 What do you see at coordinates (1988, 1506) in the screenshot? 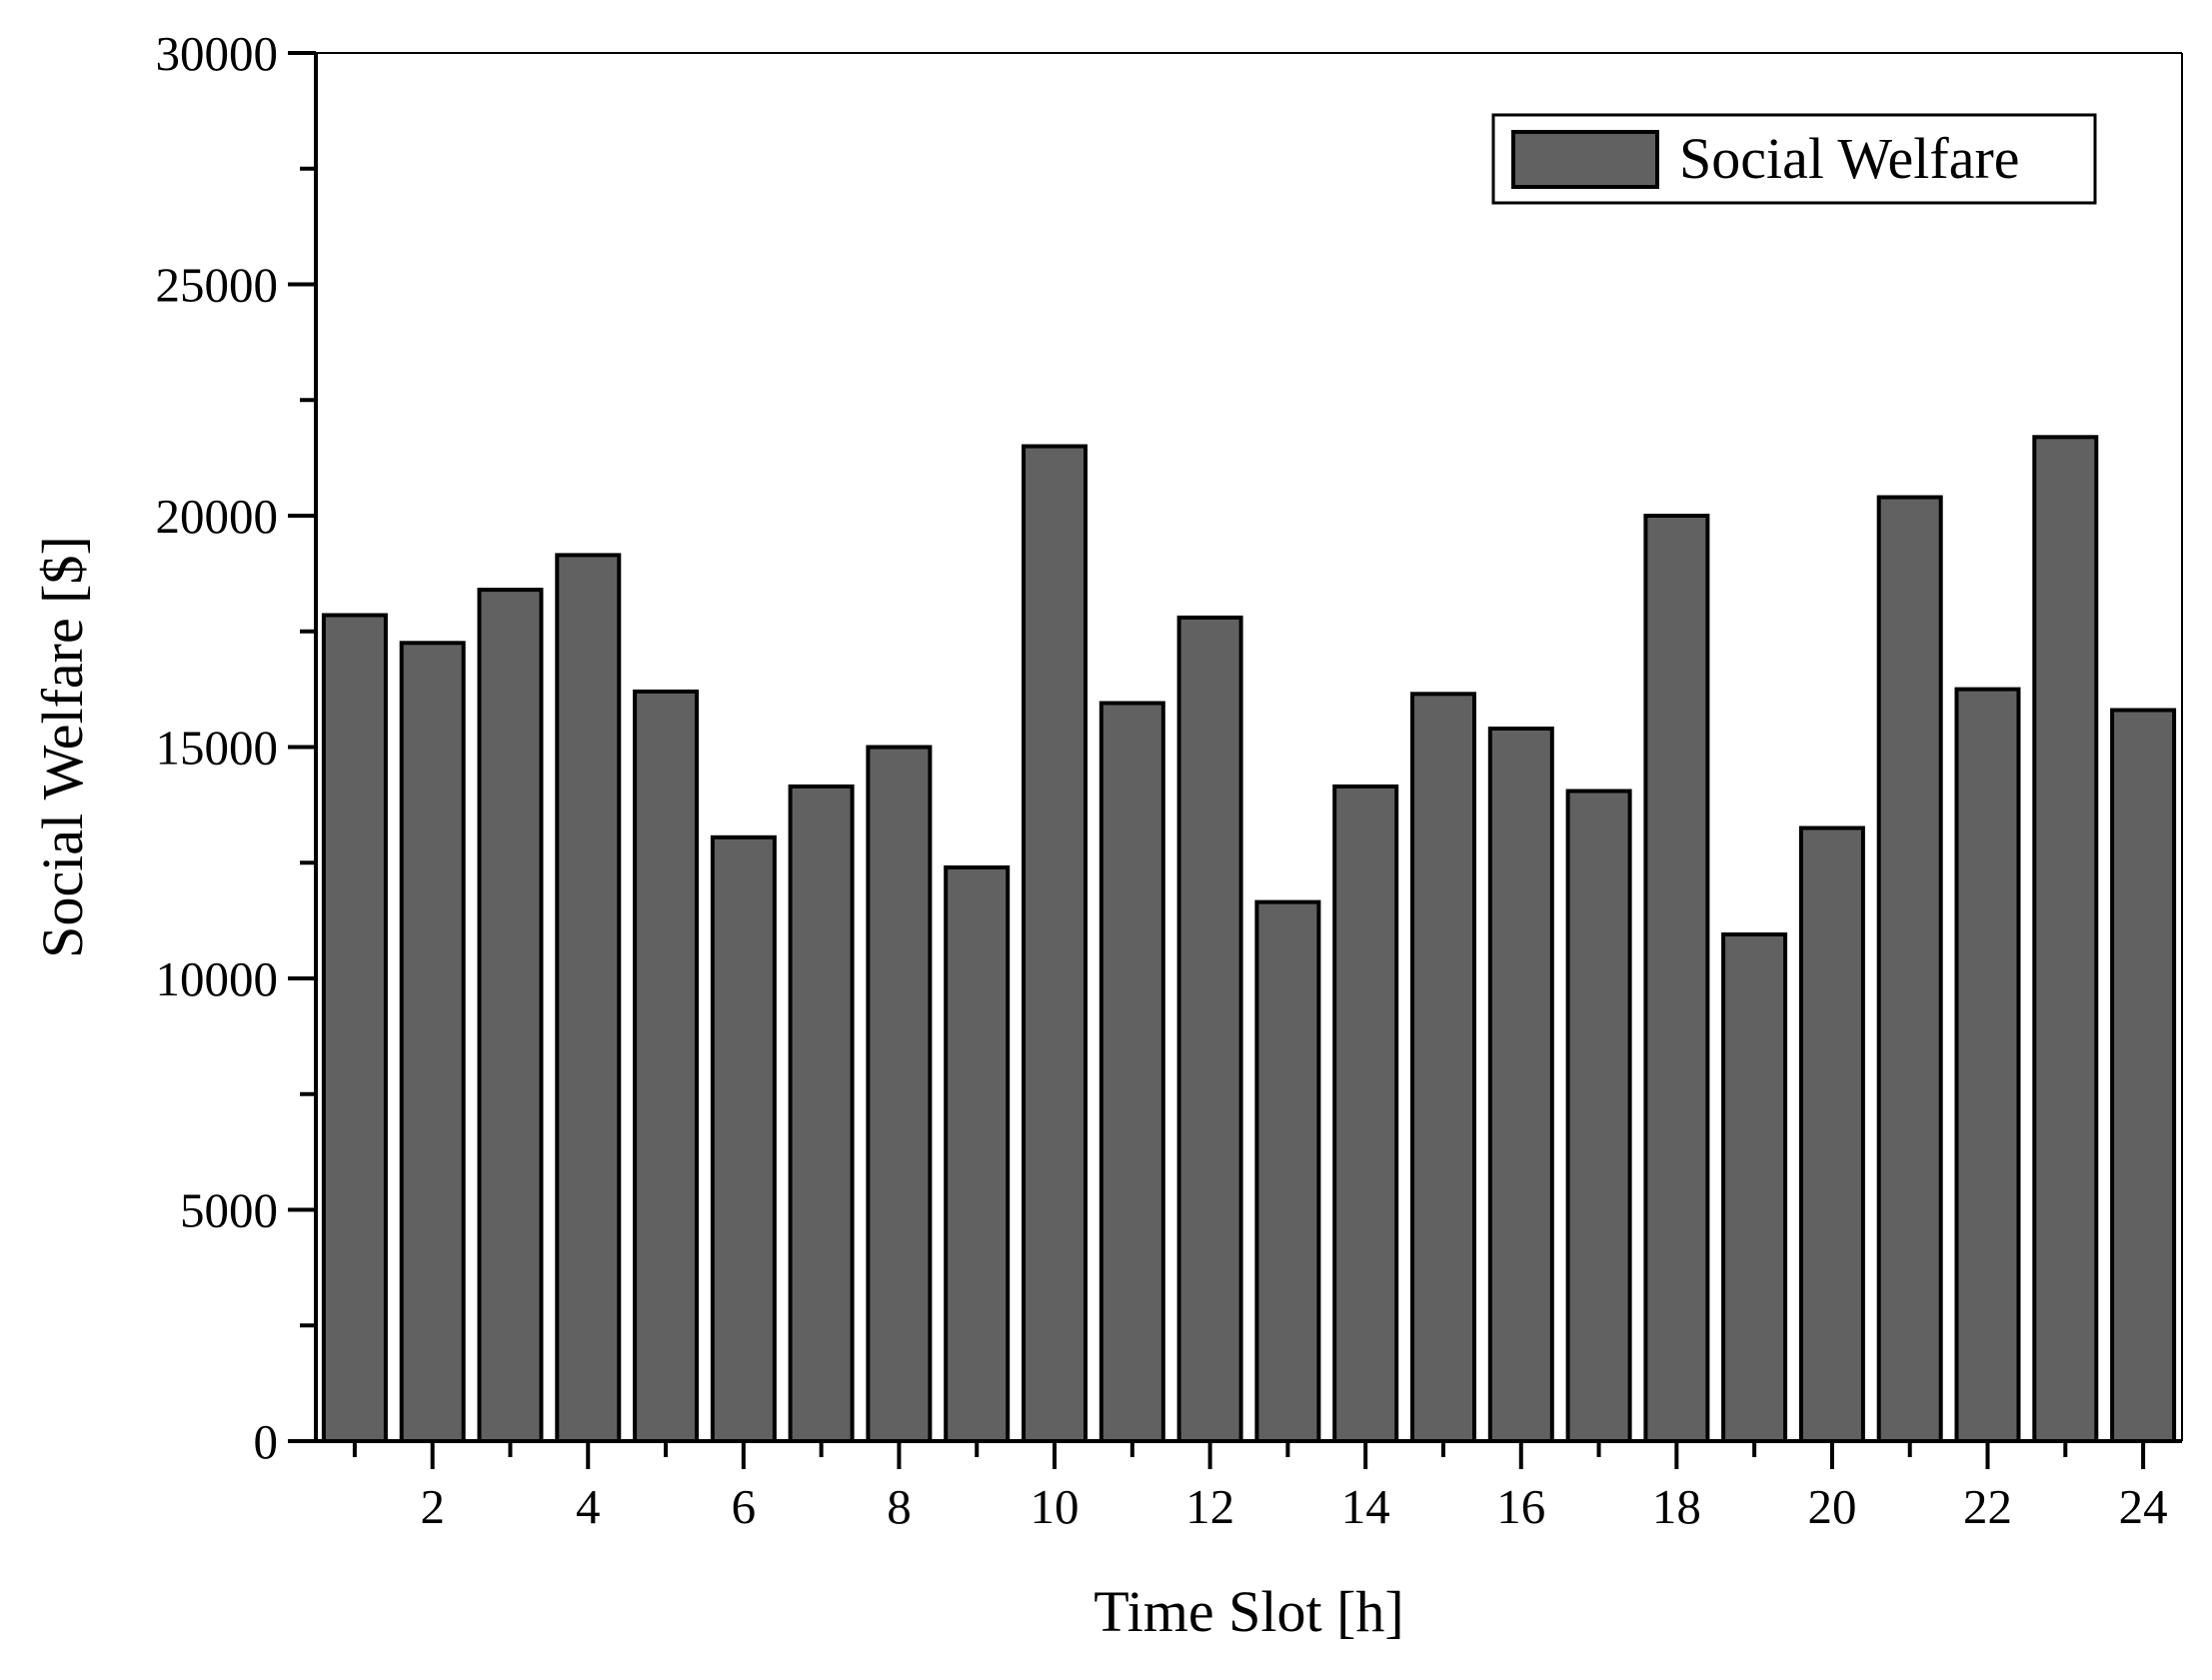
I see `x-tick-label: 22` at bounding box center [1988, 1506].